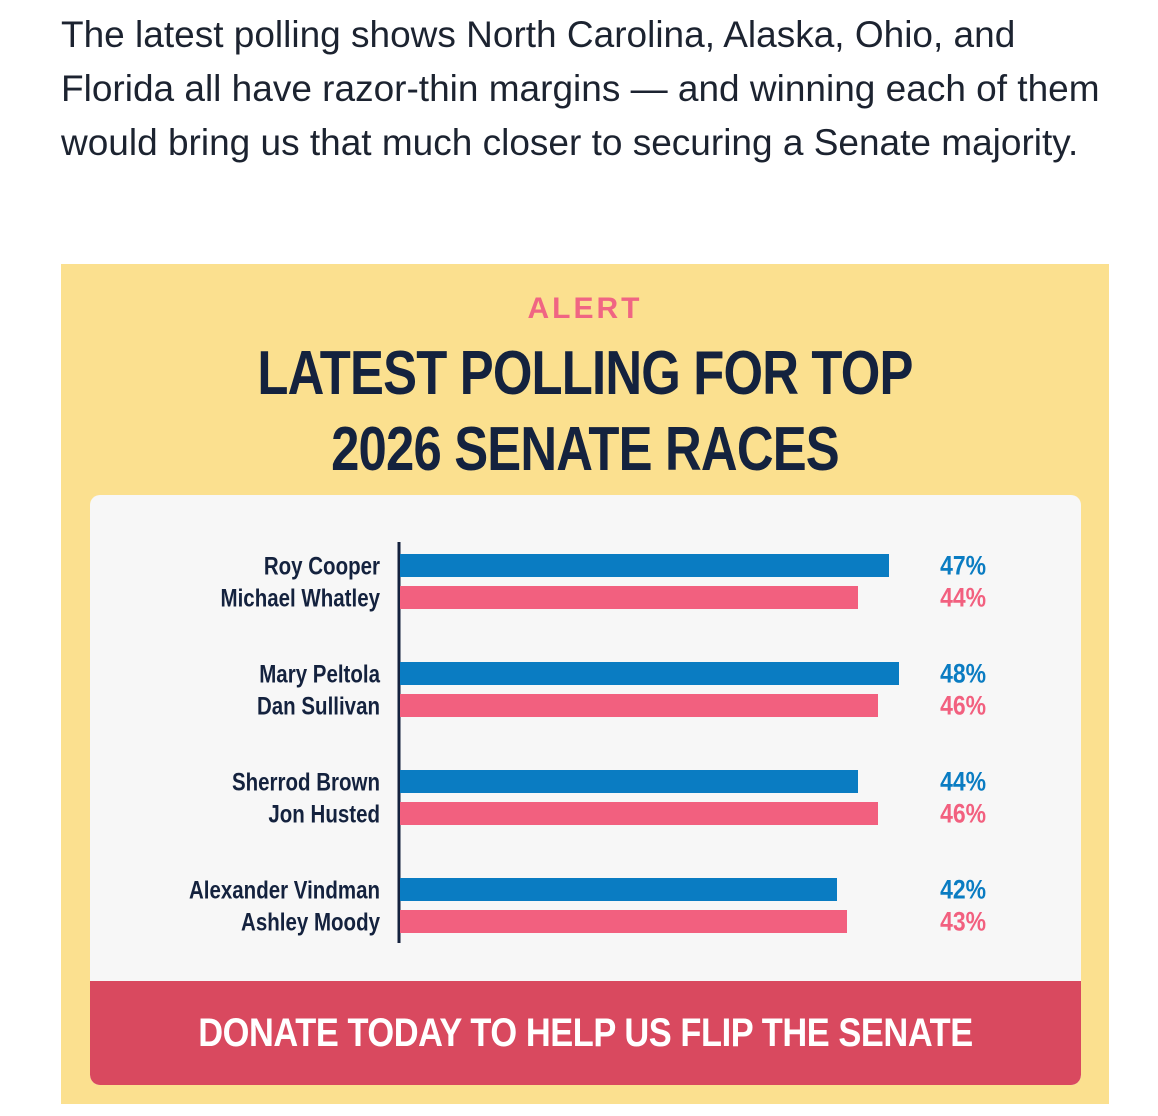 The height and width of the screenshot is (1116, 1158). What do you see at coordinates (585, 308) in the screenshot?
I see `alert-eyebrow: ALERT` at bounding box center [585, 308].